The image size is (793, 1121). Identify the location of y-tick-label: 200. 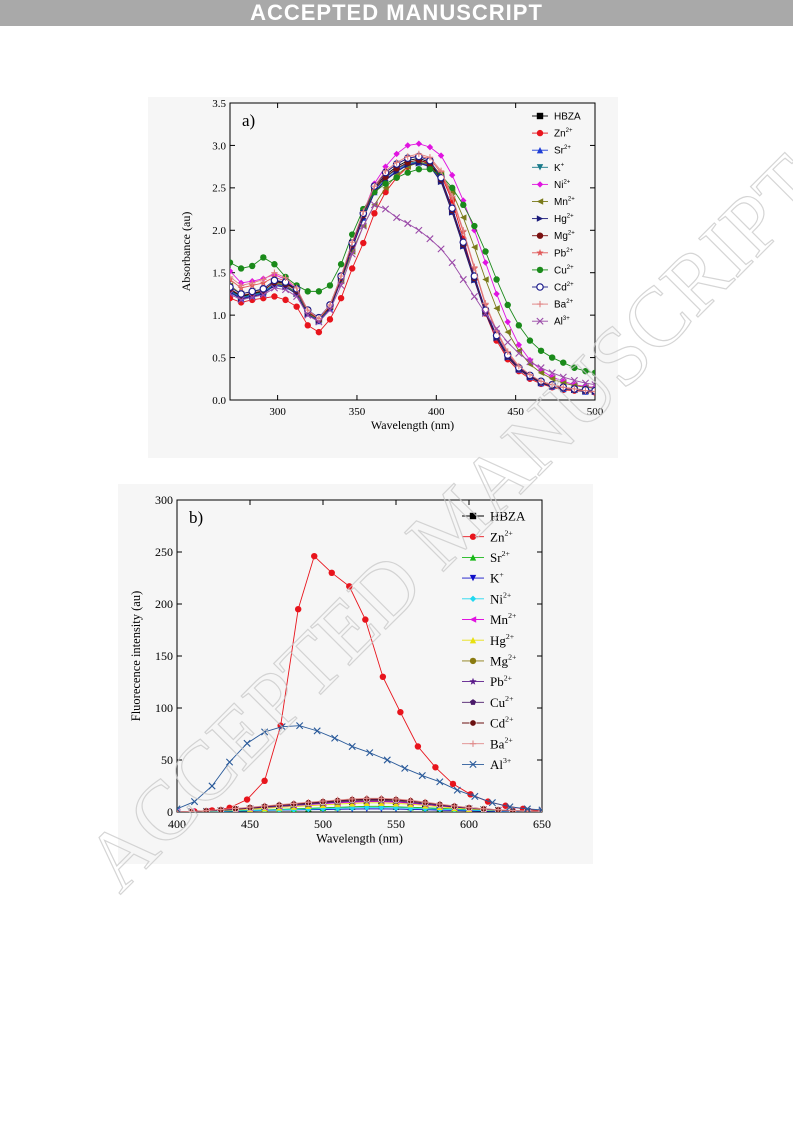
(164, 604).